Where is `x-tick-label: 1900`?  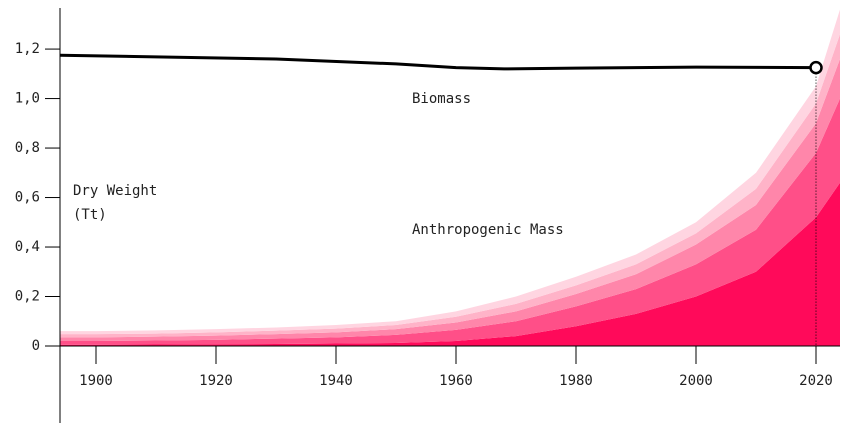 x-tick-label: 1900 is located at coordinates (96, 381).